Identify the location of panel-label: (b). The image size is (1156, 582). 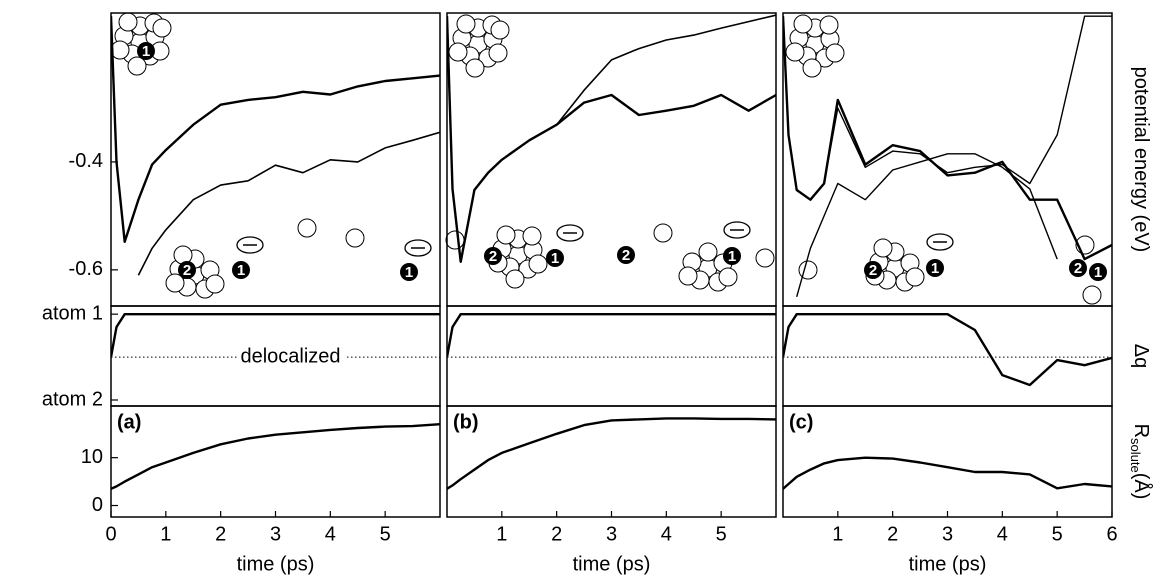
(466, 422).